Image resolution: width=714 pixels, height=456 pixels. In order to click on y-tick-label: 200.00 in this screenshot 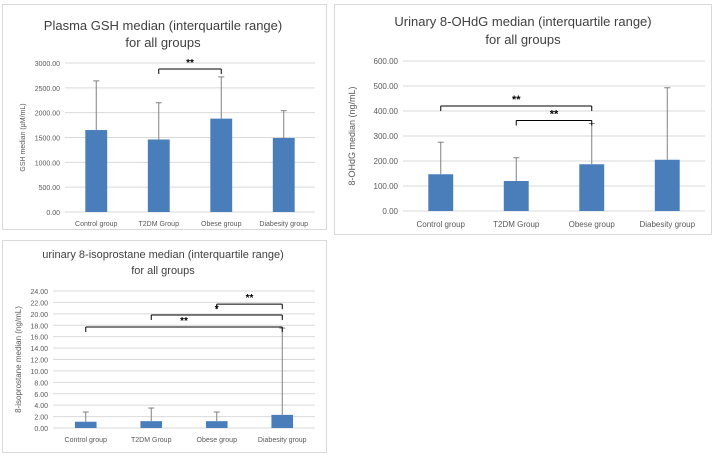, I will do `click(386, 161)`.